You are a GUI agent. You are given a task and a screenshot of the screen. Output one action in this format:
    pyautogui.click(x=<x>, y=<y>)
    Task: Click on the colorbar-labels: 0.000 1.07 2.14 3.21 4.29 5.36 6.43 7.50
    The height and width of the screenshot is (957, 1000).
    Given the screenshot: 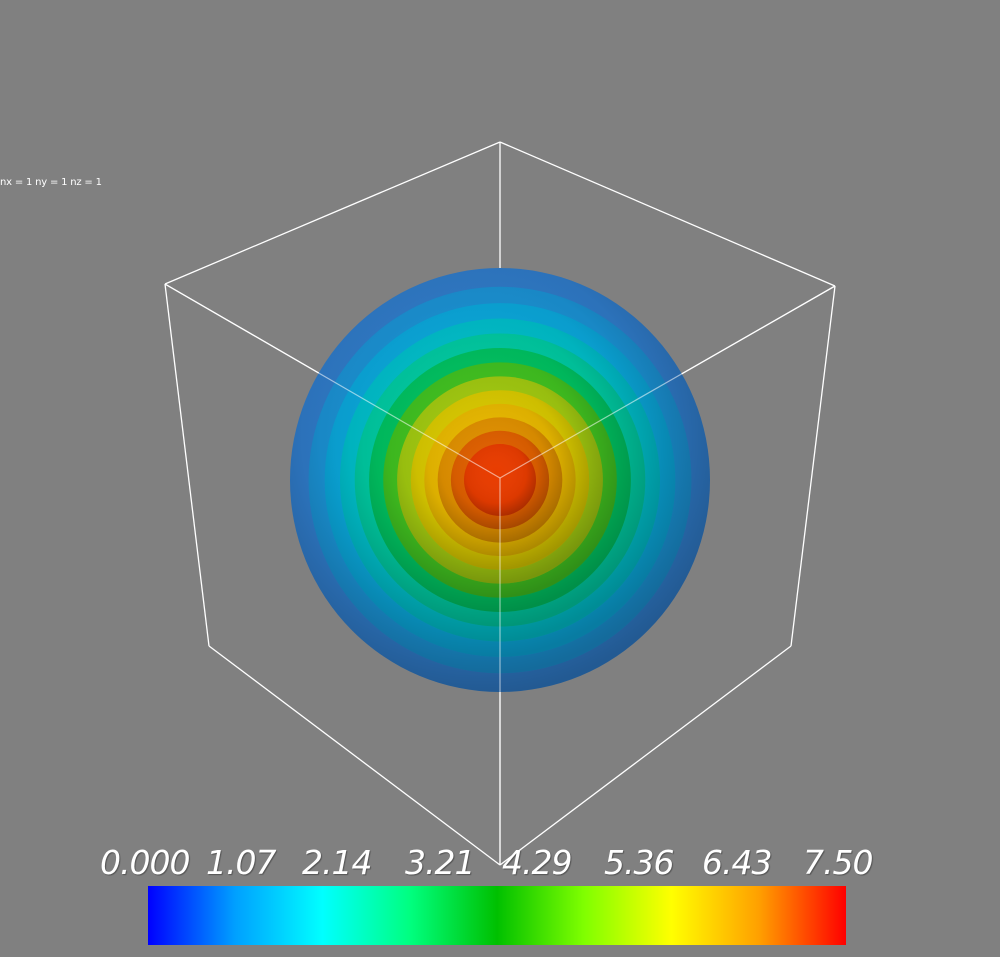 What is the action you would take?
    pyautogui.click(x=500, y=864)
    